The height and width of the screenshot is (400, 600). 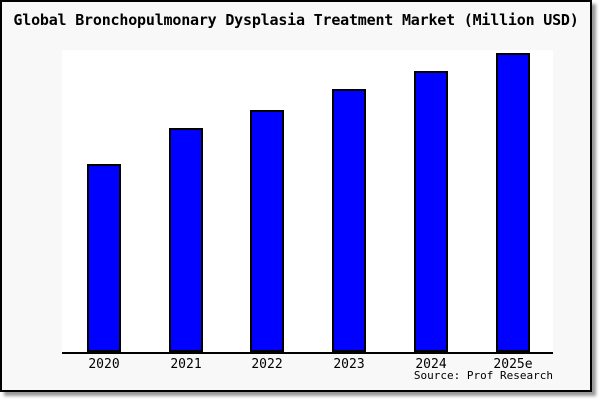 I want to click on x-tick-label-2025e: 2025e, so click(x=513, y=364).